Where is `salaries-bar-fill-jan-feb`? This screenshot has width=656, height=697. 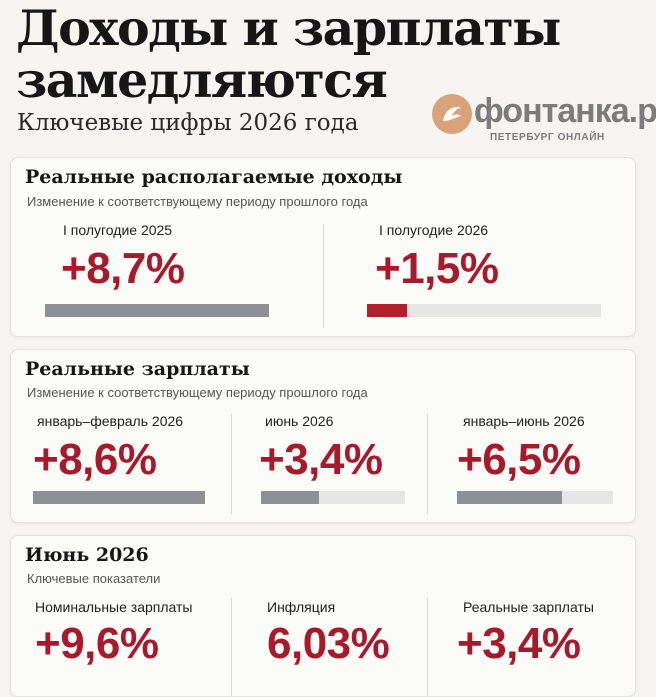 salaries-bar-fill-jan-feb is located at coordinates (119, 497).